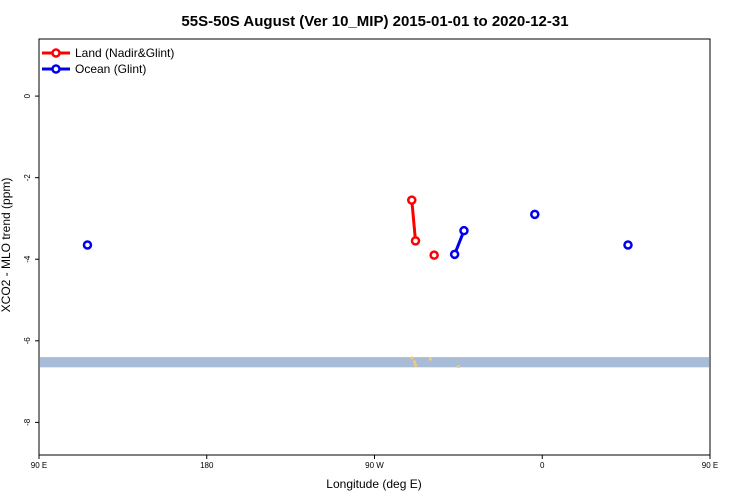 The width and height of the screenshot is (750, 500). Describe the element at coordinates (542, 465) in the screenshot. I see `x-tick-label: 0` at that location.